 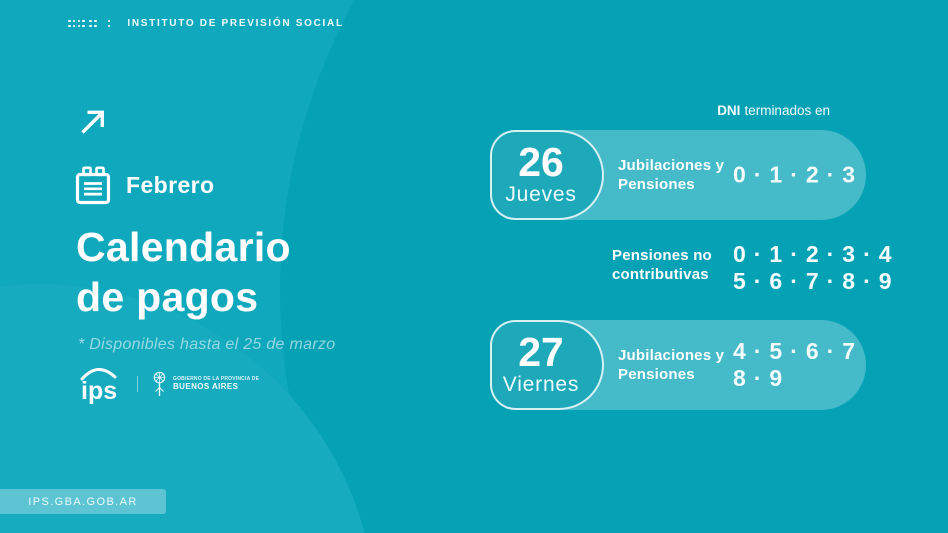 I want to click on digits-line1: 4 · 5 · 6 · 7, so click(x=794, y=351).